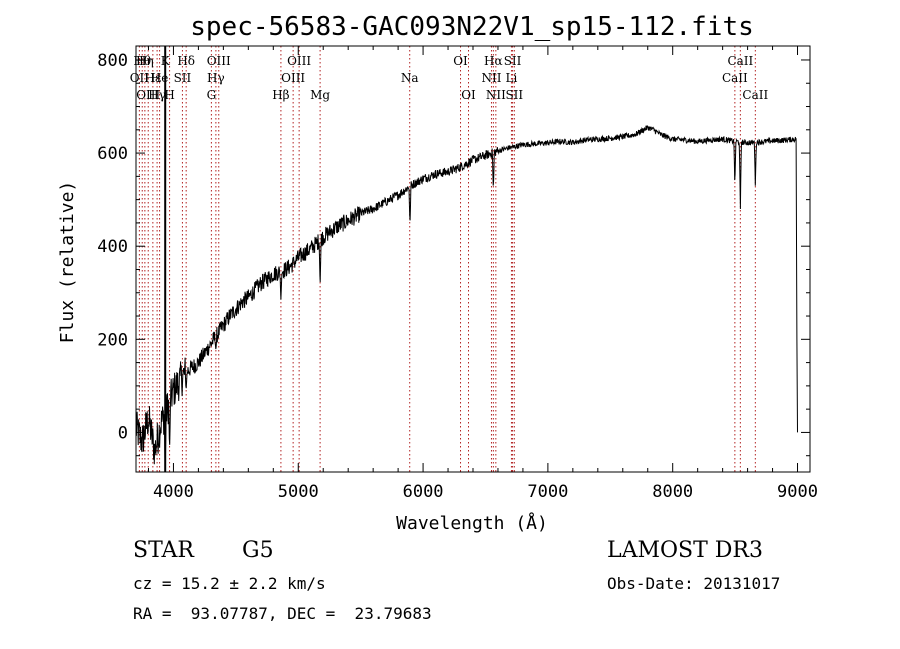  Describe the element at coordinates (423, 492) in the screenshot. I see `x-tick-label: 6000` at that location.